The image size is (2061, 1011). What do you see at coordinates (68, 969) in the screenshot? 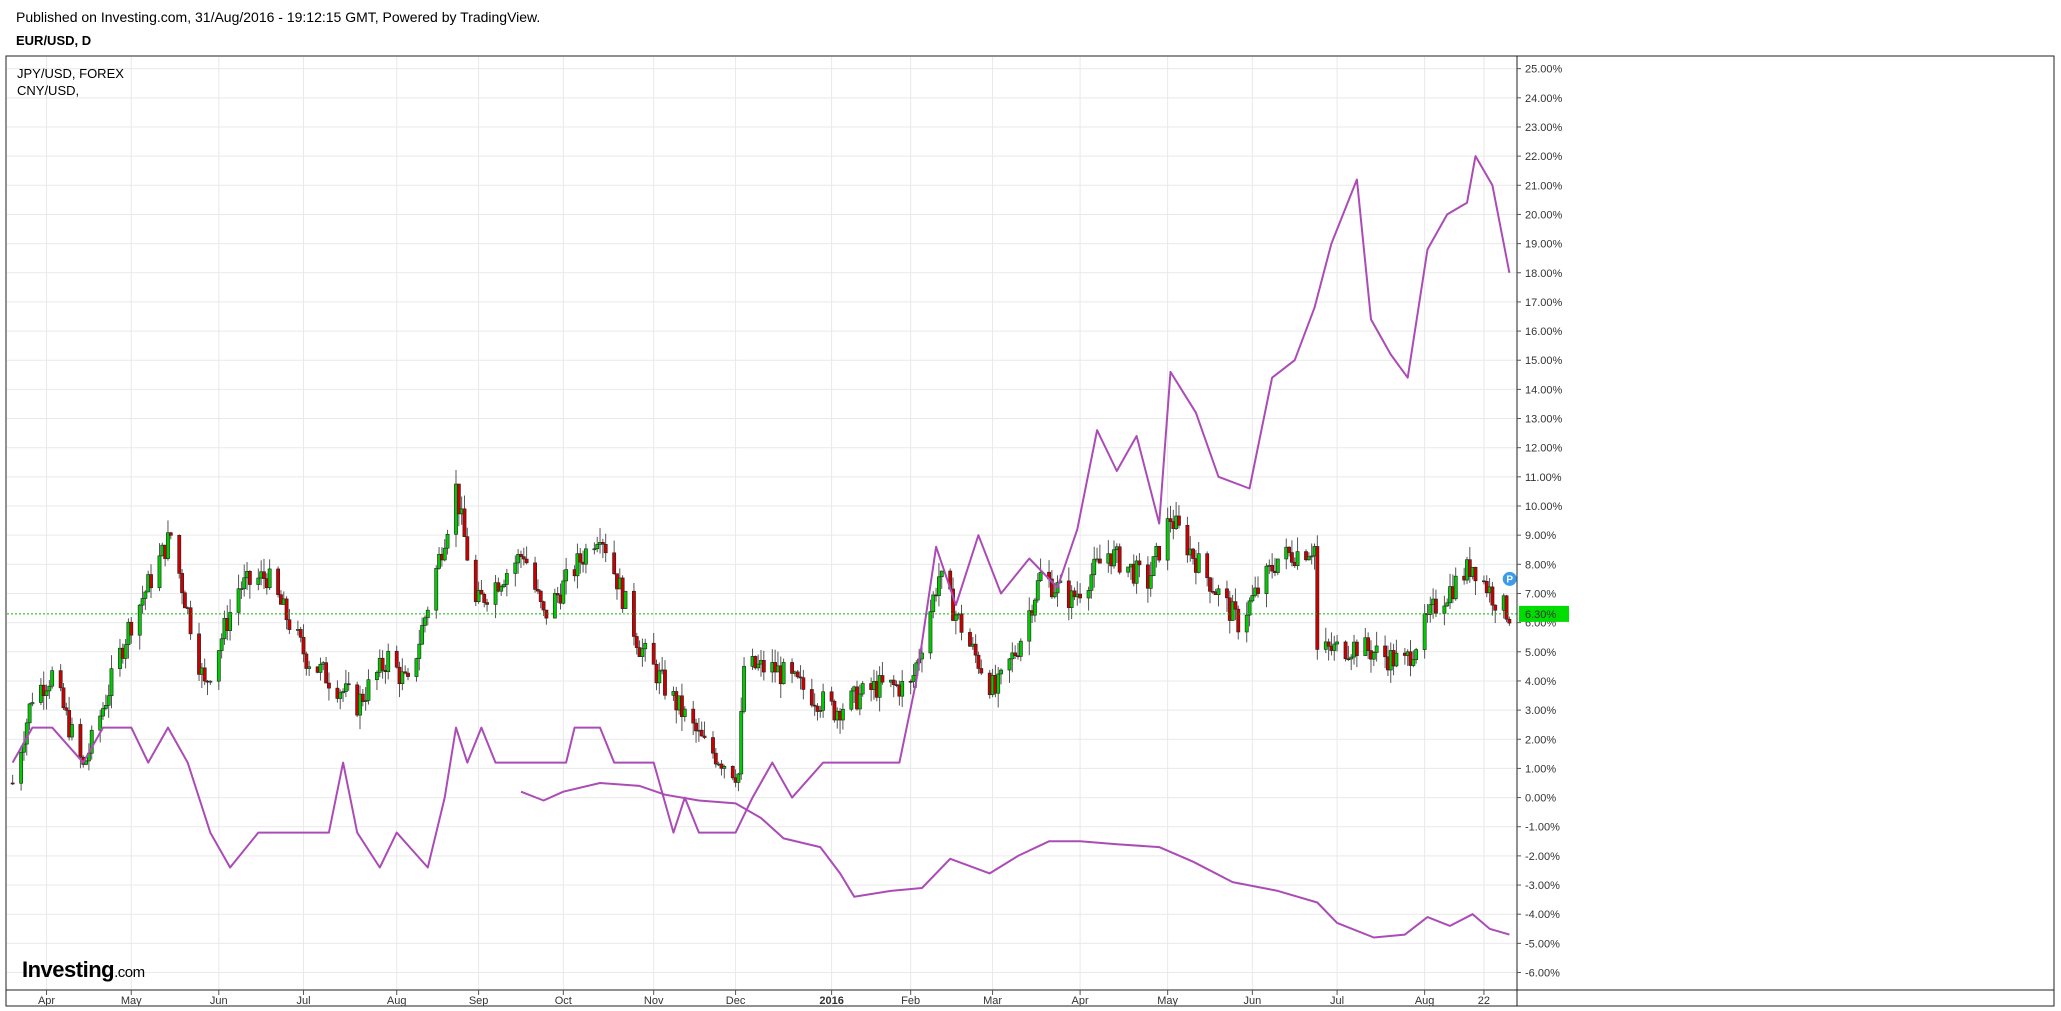
I see `logo-text: Investing` at bounding box center [68, 969].